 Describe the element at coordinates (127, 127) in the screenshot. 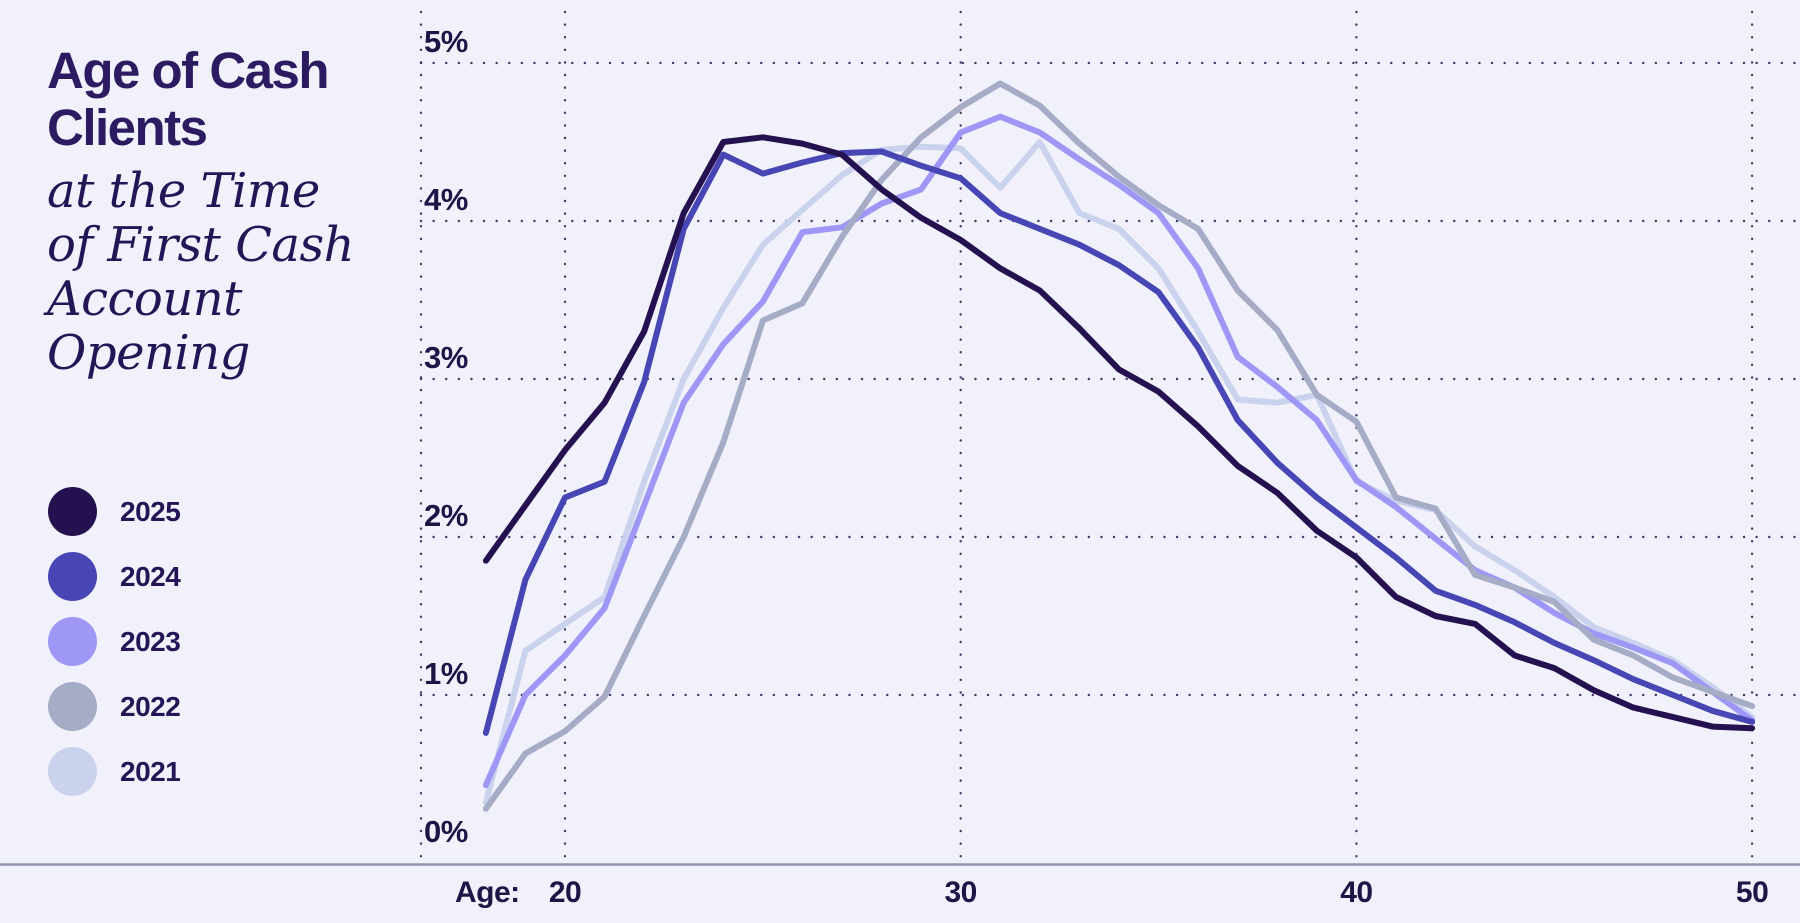

I see `title-line-2: Clients` at that location.